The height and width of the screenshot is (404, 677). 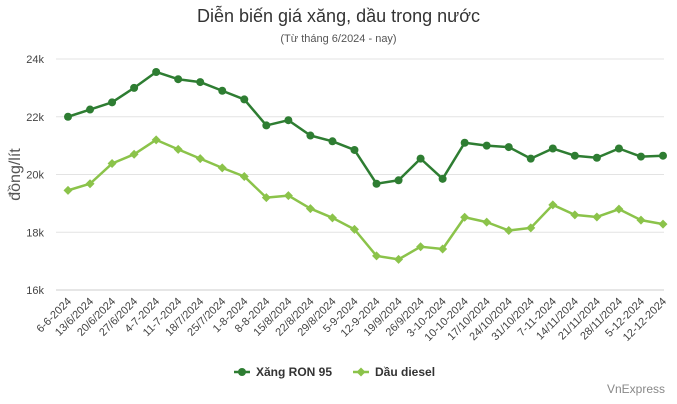 I want to click on legend-label: Xăng RON 95, so click(x=294, y=372).